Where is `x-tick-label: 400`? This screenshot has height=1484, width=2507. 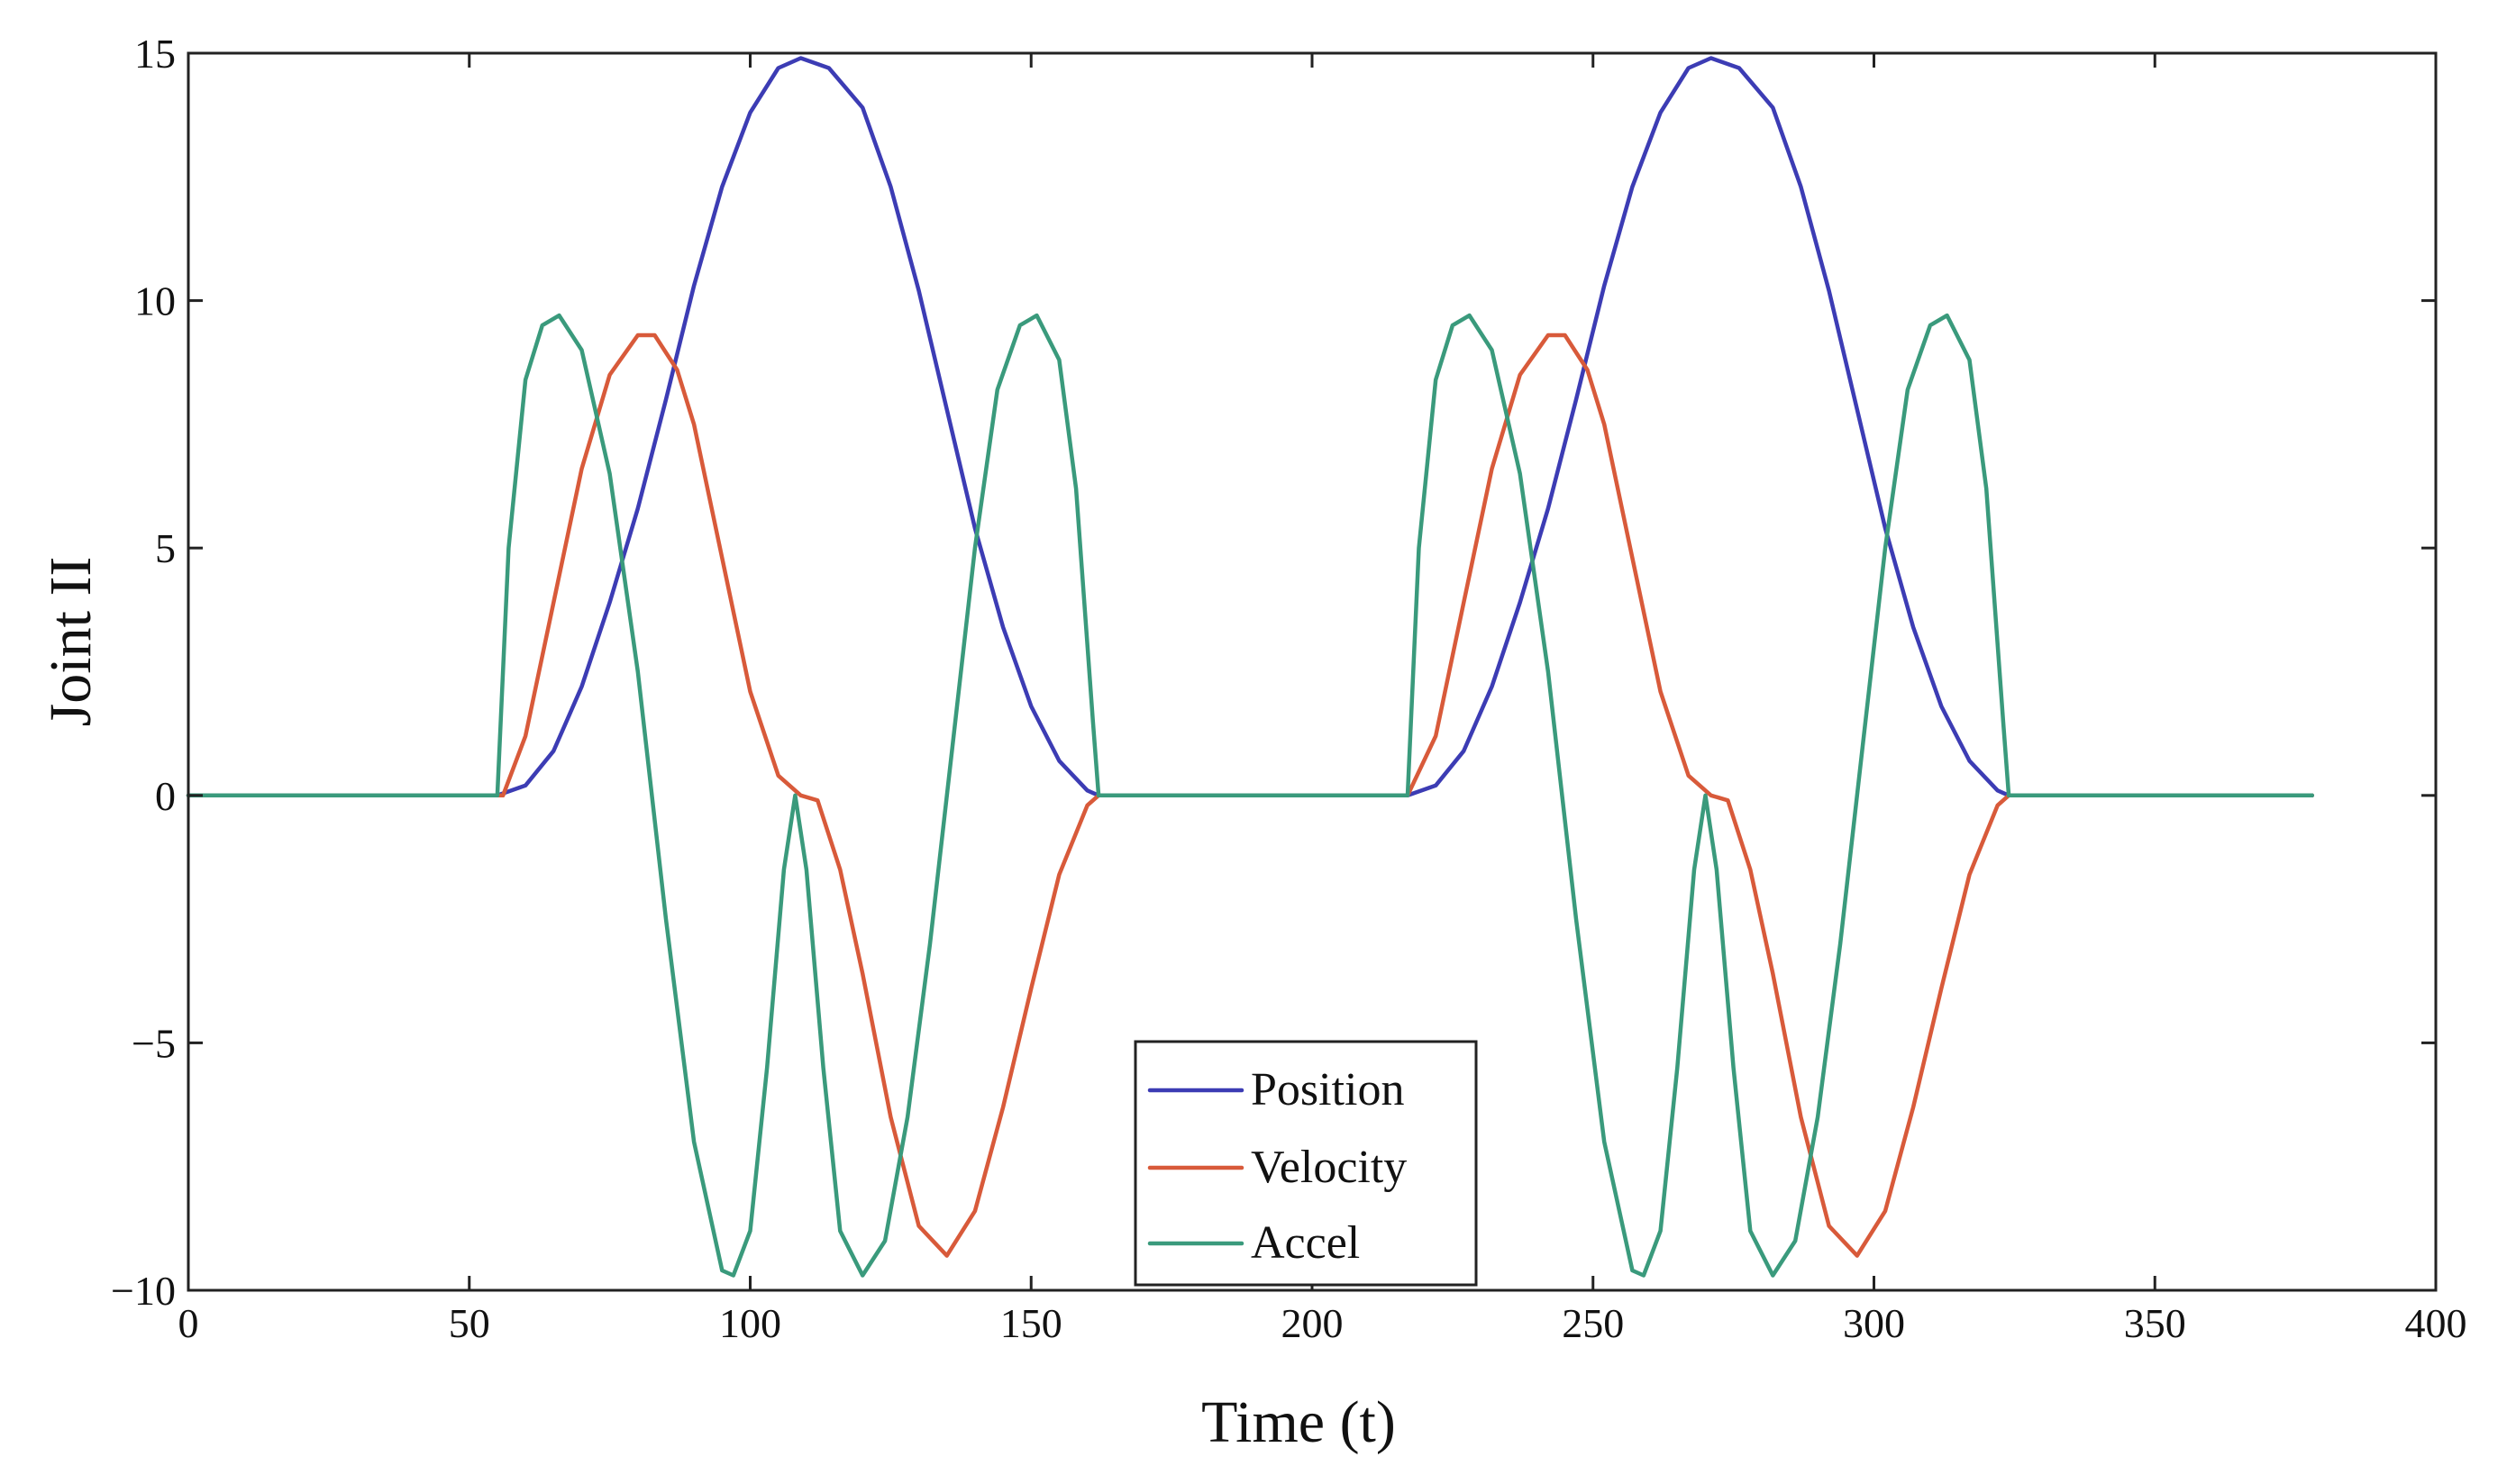 x-tick-label: 400 is located at coordinates (2436, 1323).